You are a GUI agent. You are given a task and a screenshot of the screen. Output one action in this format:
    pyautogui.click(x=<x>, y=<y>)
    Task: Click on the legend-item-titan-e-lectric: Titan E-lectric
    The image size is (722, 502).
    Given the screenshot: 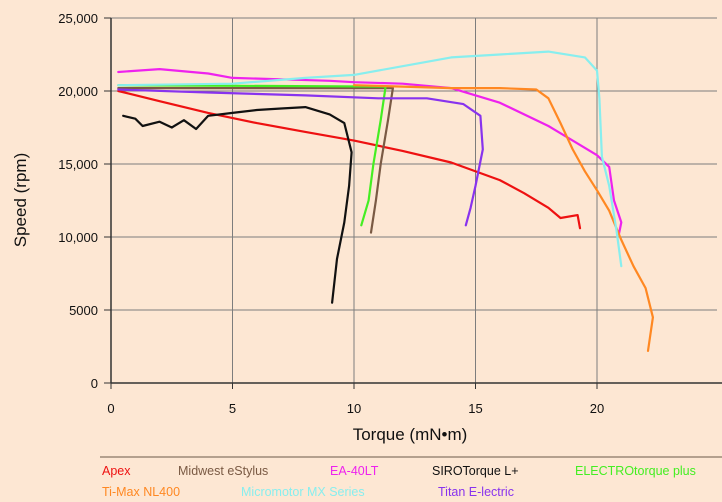 What is the action you would take?
    pyautogui.click(x=476, y=492)
    